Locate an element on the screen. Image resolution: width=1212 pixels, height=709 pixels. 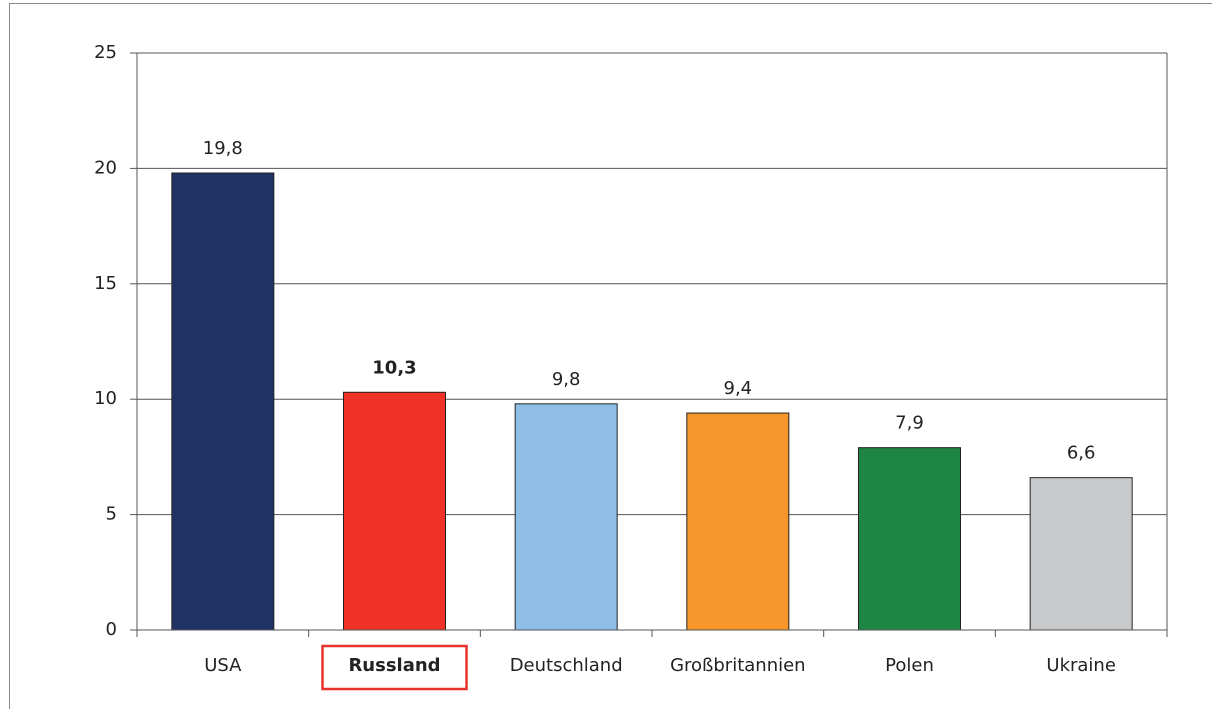
value-label: 9,4 is located at coordinates (738, 388).